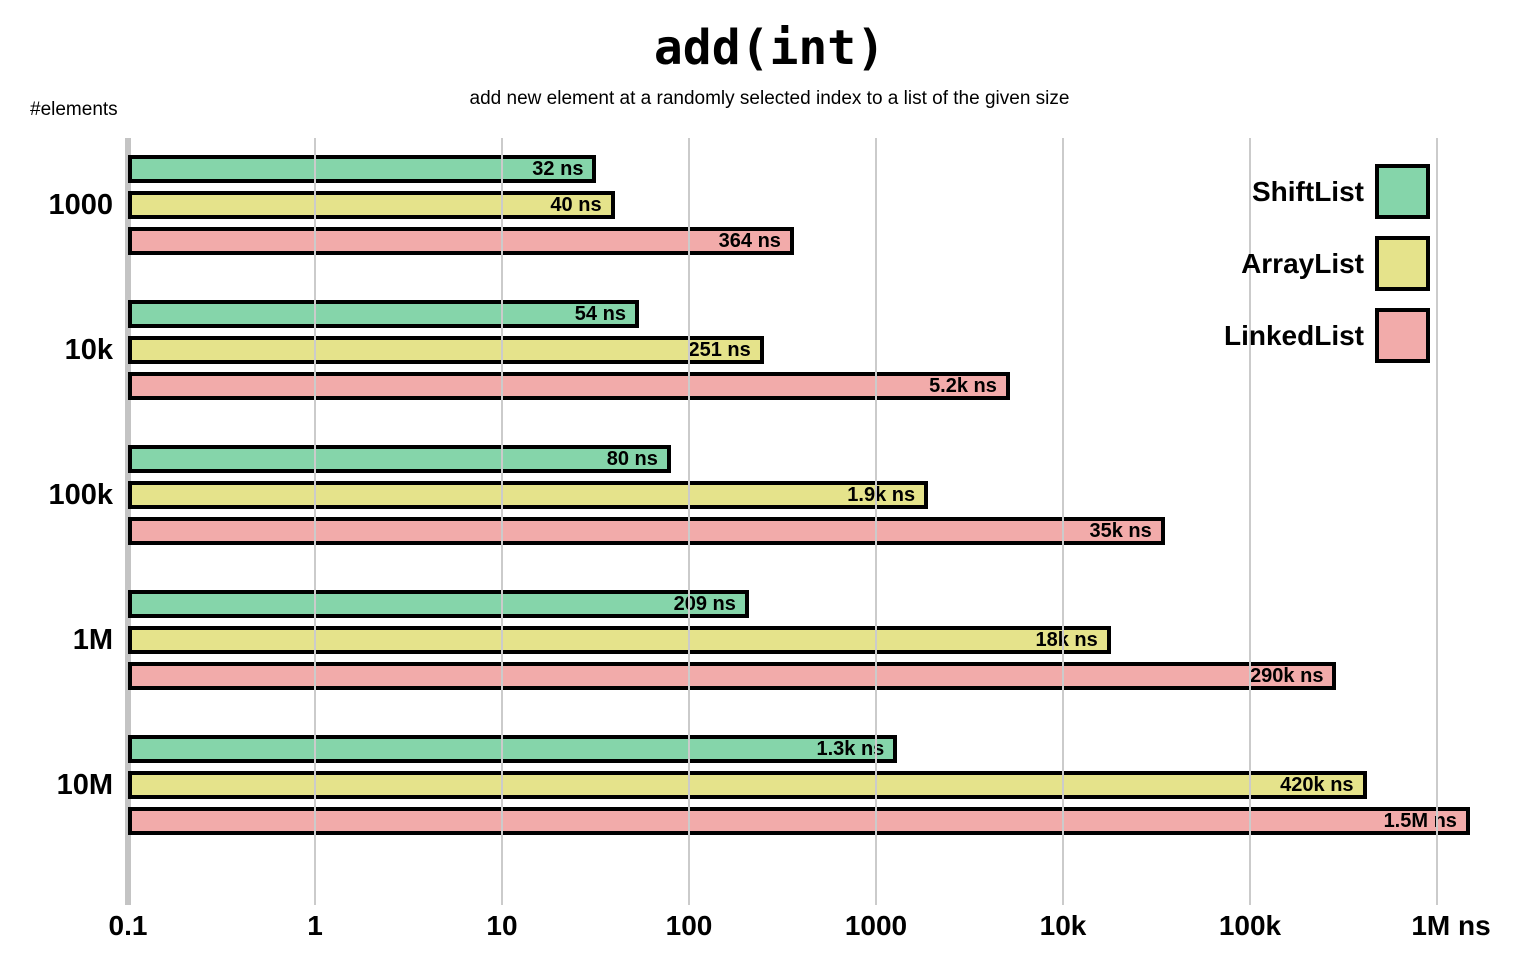 This screenshot has width=1539, height=976. Describe the element at coordinates (74, 109) in the screenshot. I see `y-axis-label: #elements` at that location.